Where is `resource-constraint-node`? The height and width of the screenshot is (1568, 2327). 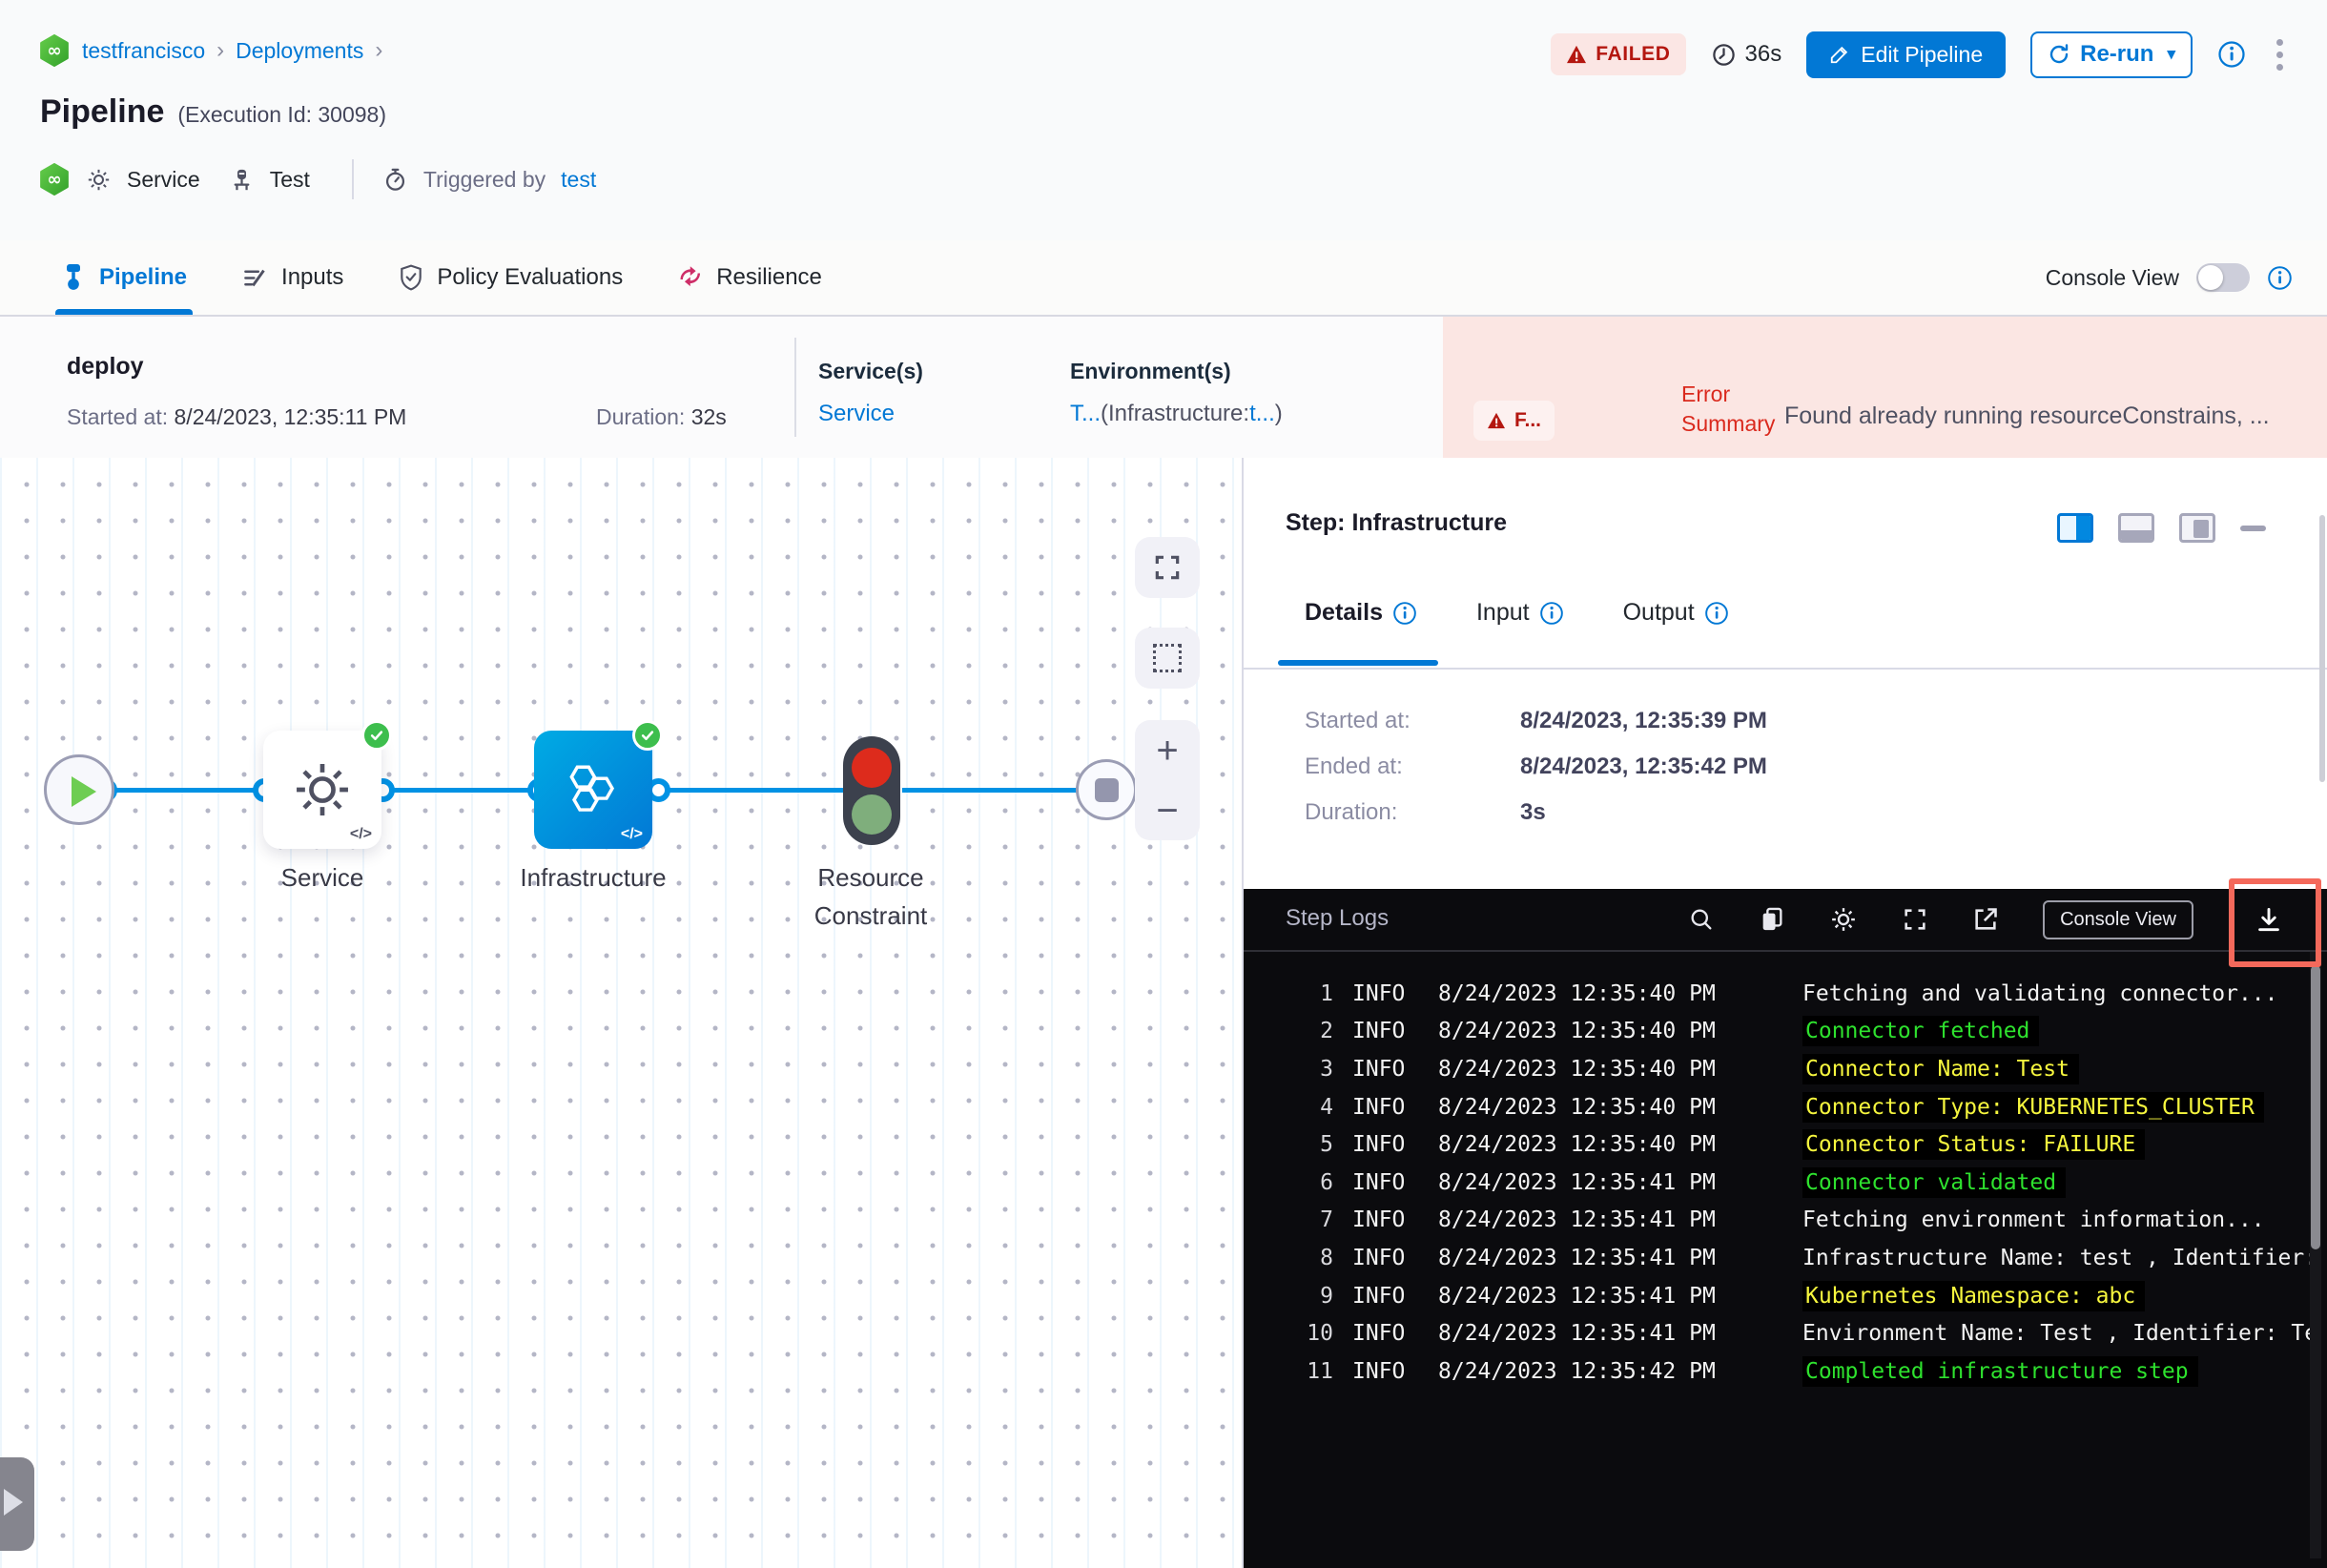 resource-constraint-node is located at coordinates (871, 790).